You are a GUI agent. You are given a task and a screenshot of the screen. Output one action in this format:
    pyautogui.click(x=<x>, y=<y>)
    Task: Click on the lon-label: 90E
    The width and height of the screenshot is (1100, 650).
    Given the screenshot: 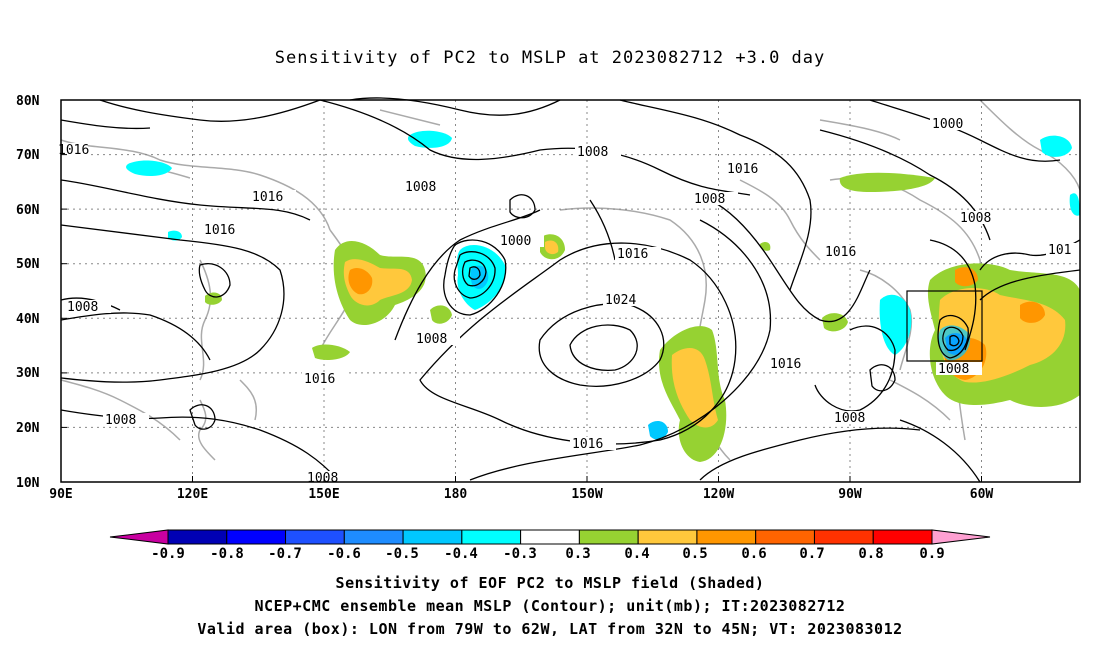 What is the action you would take?
    pyautogui.click(x=60, y=494)
    